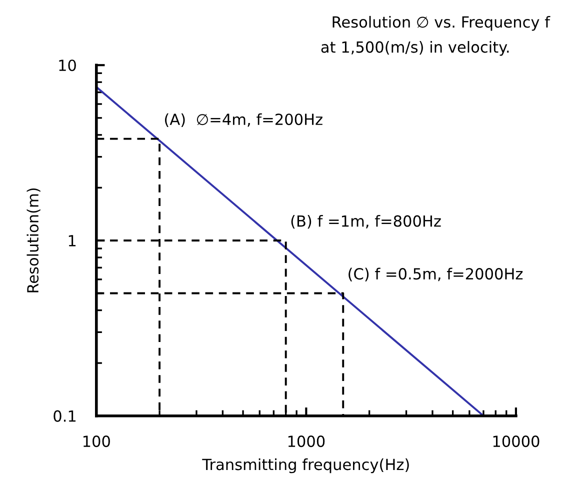 The width and height of the screenshot is (567, 501). What do you see at coordinates (96, 442) in the screenshot?
I see `x-tick-label: 100` at bounding box center [96, 442].